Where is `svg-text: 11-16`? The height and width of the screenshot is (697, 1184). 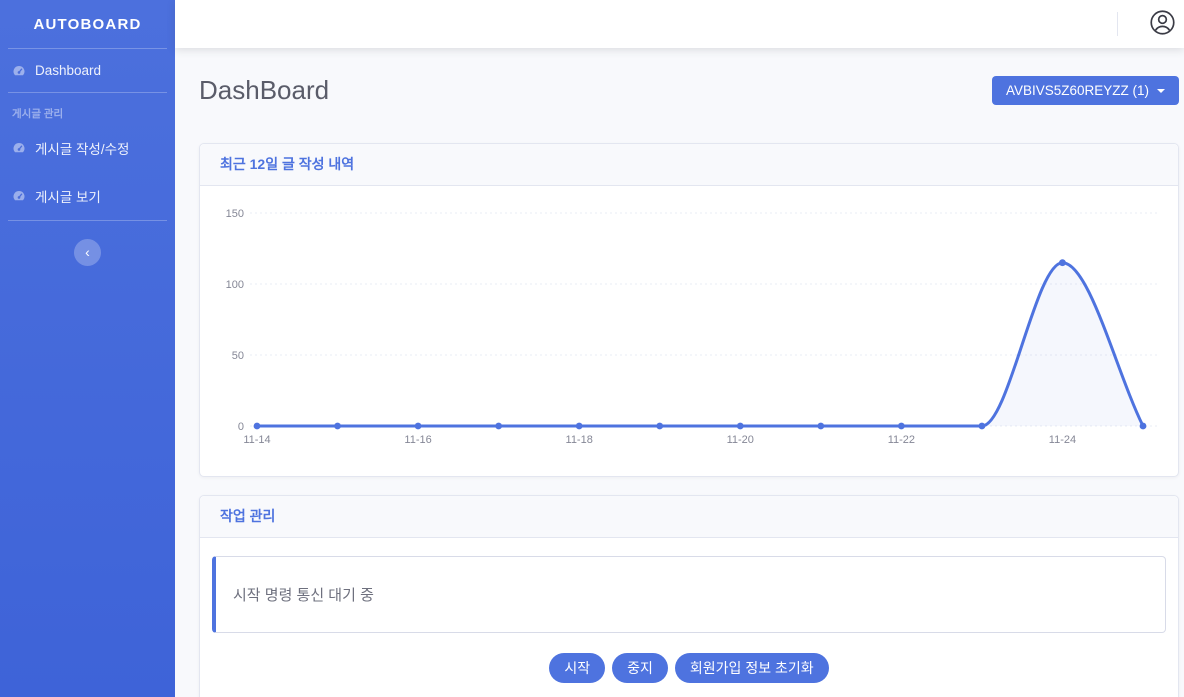
svg-text: 11-16 is located at coordinates (417, 440).